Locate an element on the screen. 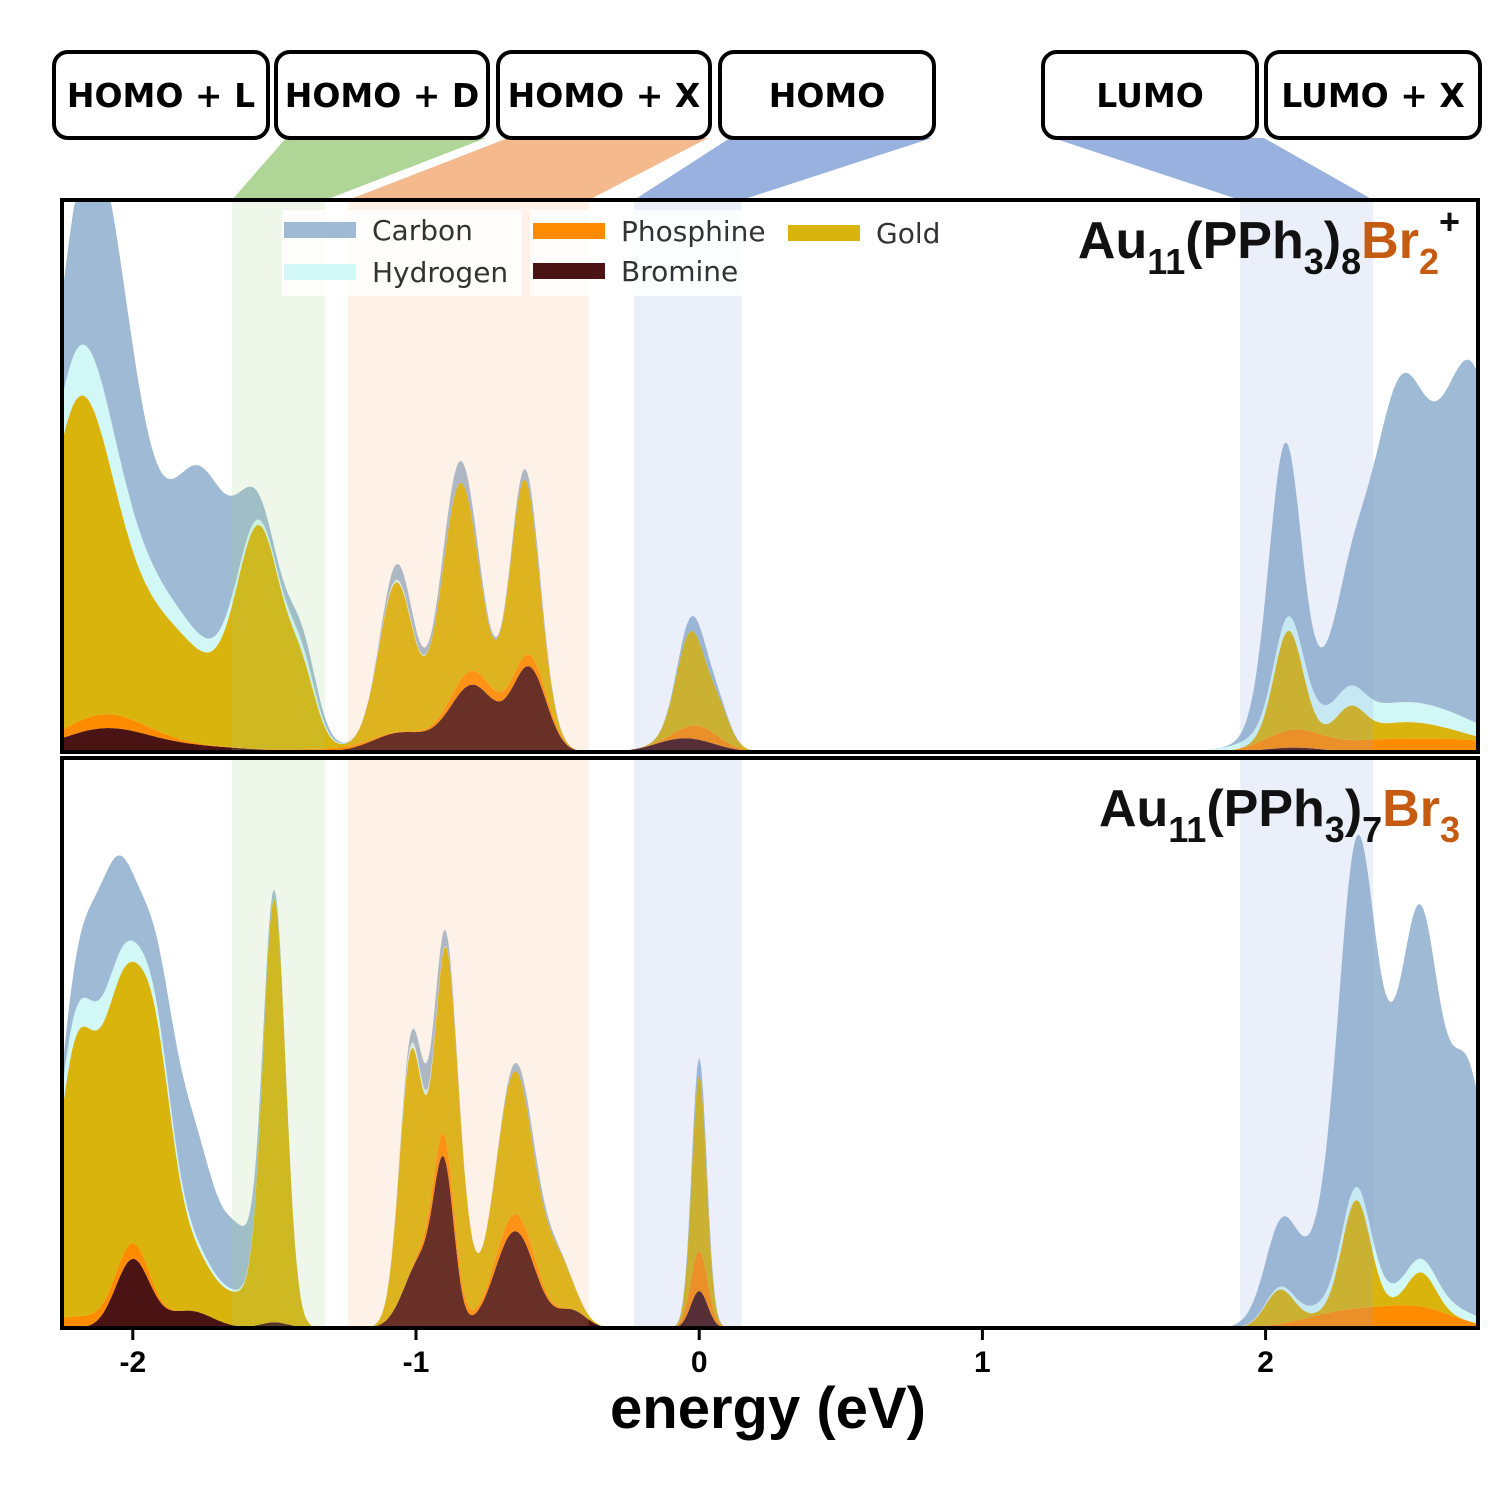  orbital-box-lumo: LUMO is located at coordinates (1150, 95).